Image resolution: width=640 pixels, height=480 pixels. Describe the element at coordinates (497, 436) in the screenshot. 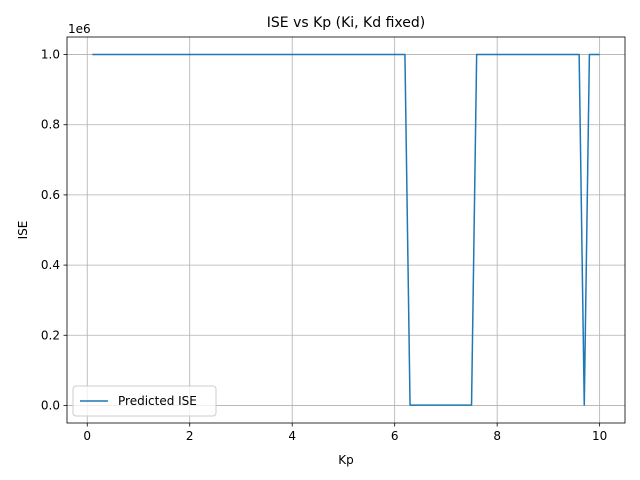

I see `x-tick-label: 8` at that location.